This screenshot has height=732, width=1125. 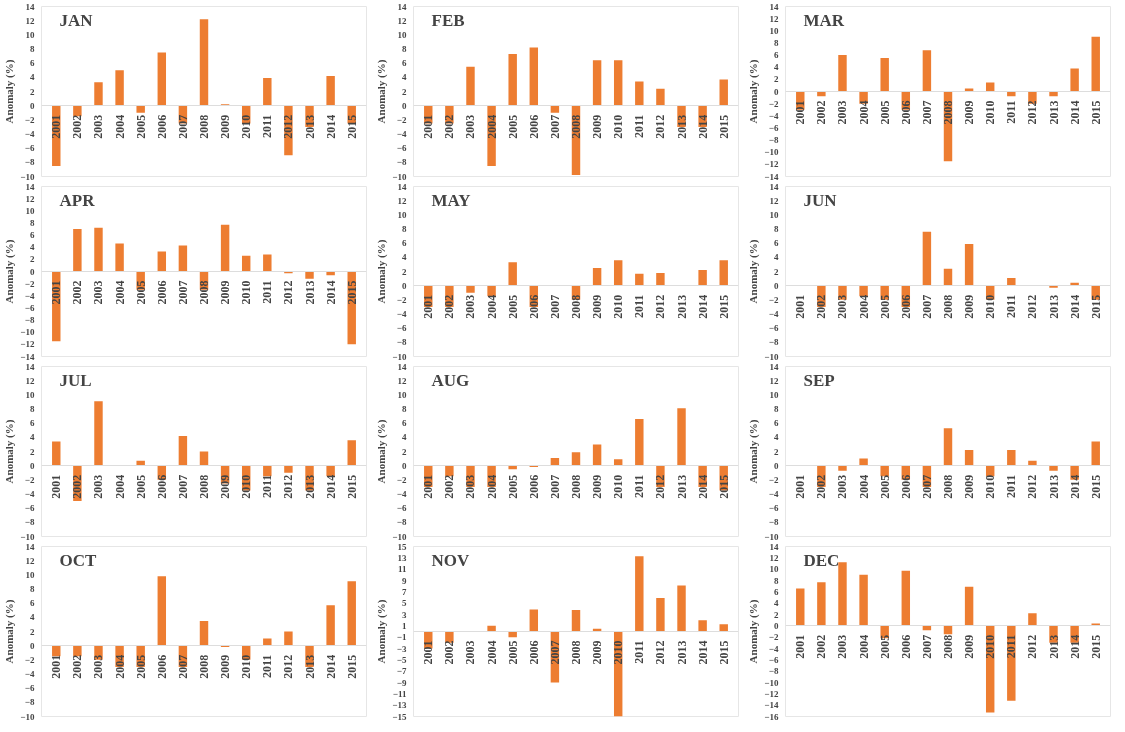 What do you see at coordinates (776, 437) in the screenshot?
I see `y-tick-label: 4` at bounding box center [776, 437].